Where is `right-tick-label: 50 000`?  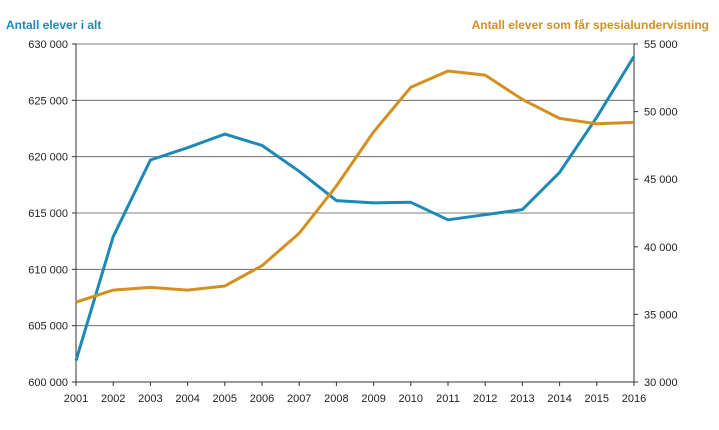
right-tick-label: 50 000 is located at coordinates (661, 113).